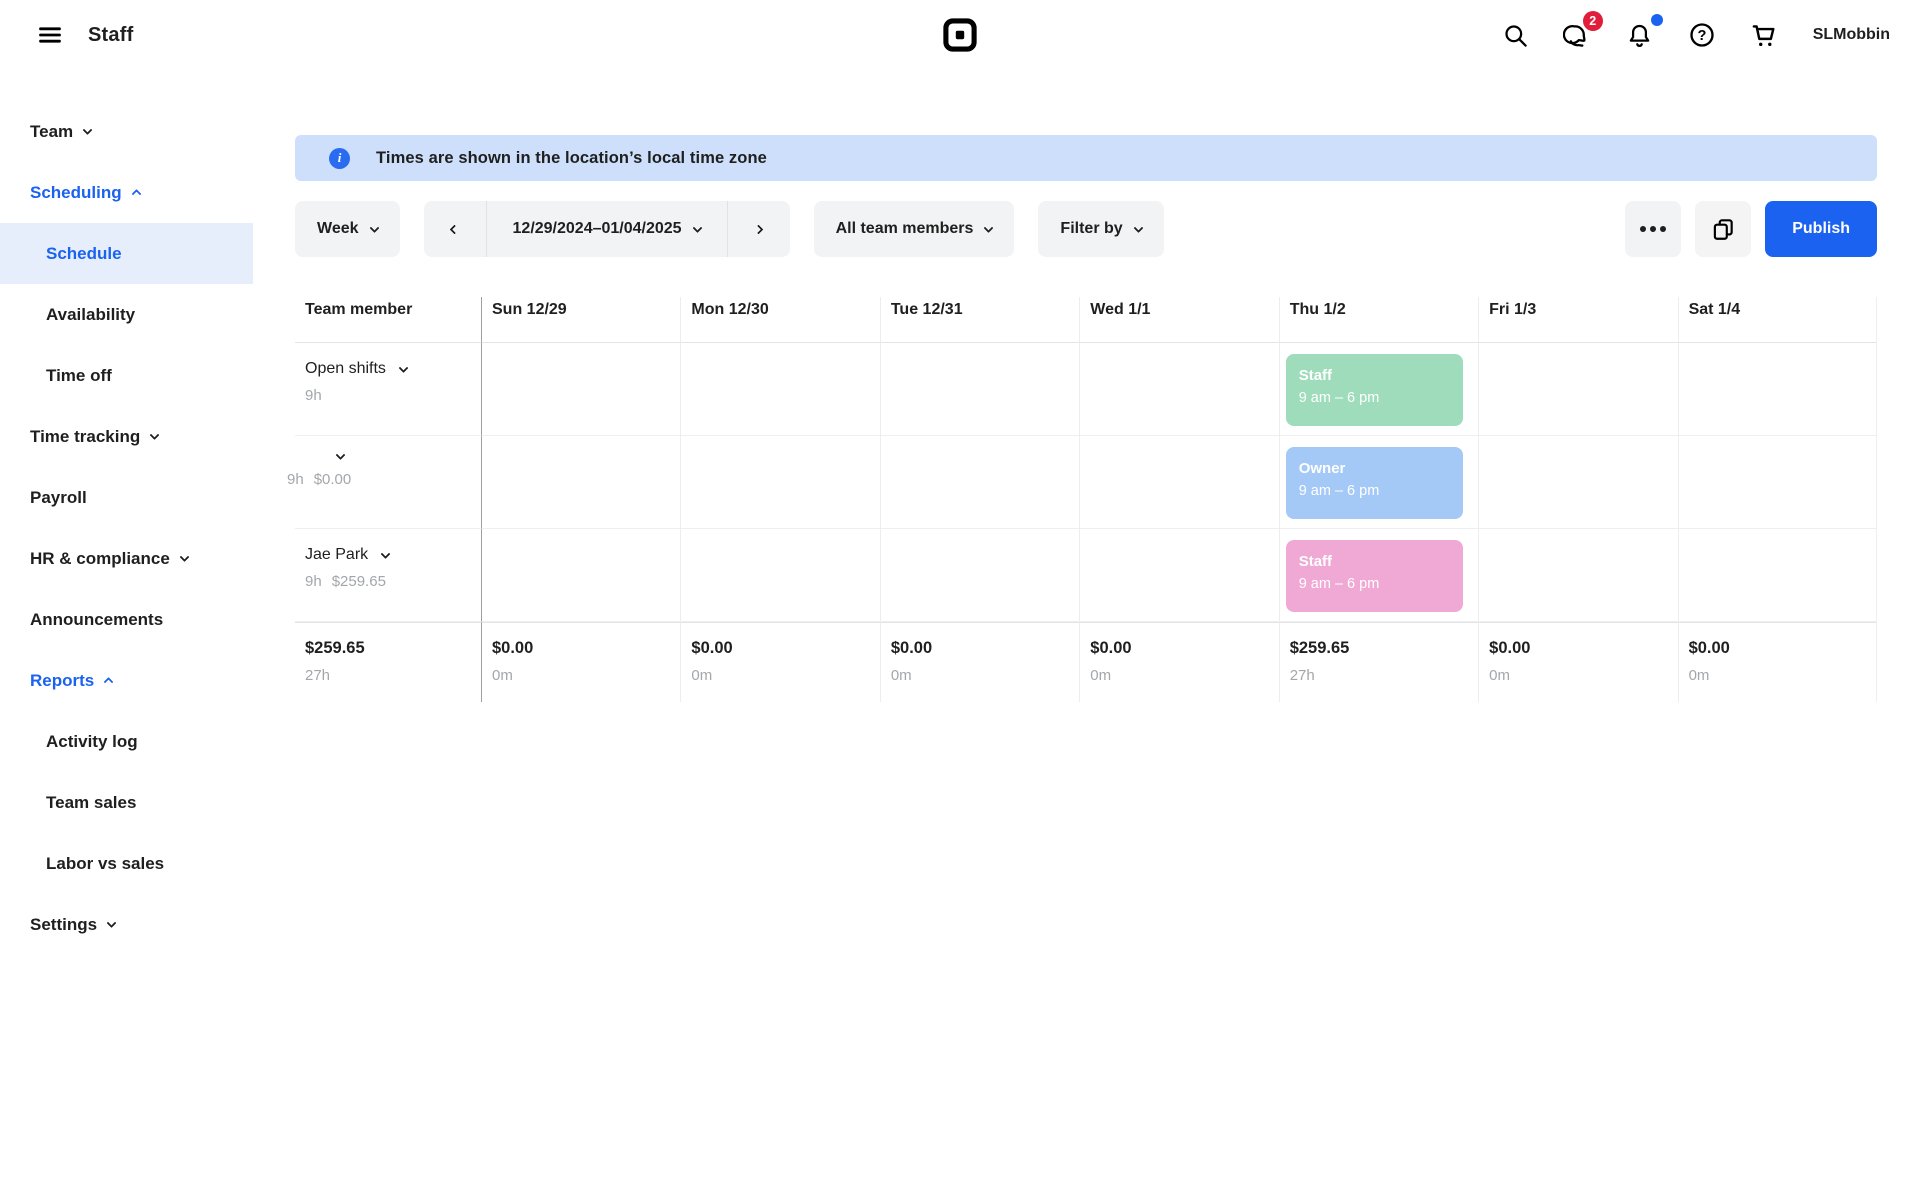 The image size is (1920, 1200). Describe the element at coordinates (1656, 20) in the screenshot. I see `notification-dot` at that location.